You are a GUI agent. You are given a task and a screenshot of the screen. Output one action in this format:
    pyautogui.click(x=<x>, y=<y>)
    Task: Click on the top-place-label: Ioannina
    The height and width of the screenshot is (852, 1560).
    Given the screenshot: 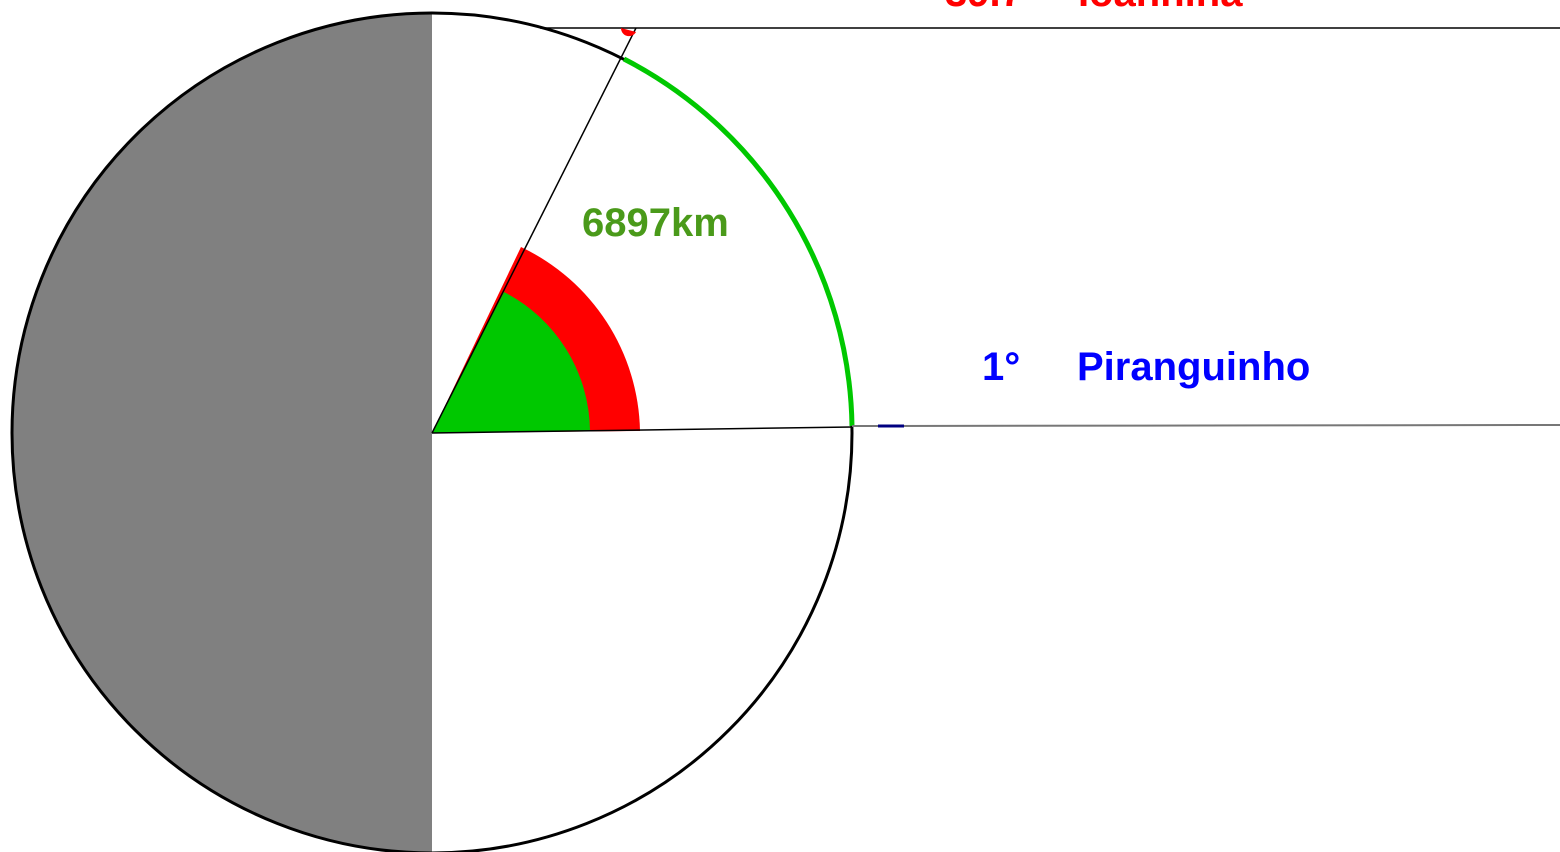 What is the action you would take?
    pyautogui.click(x=1160, y=7)
    